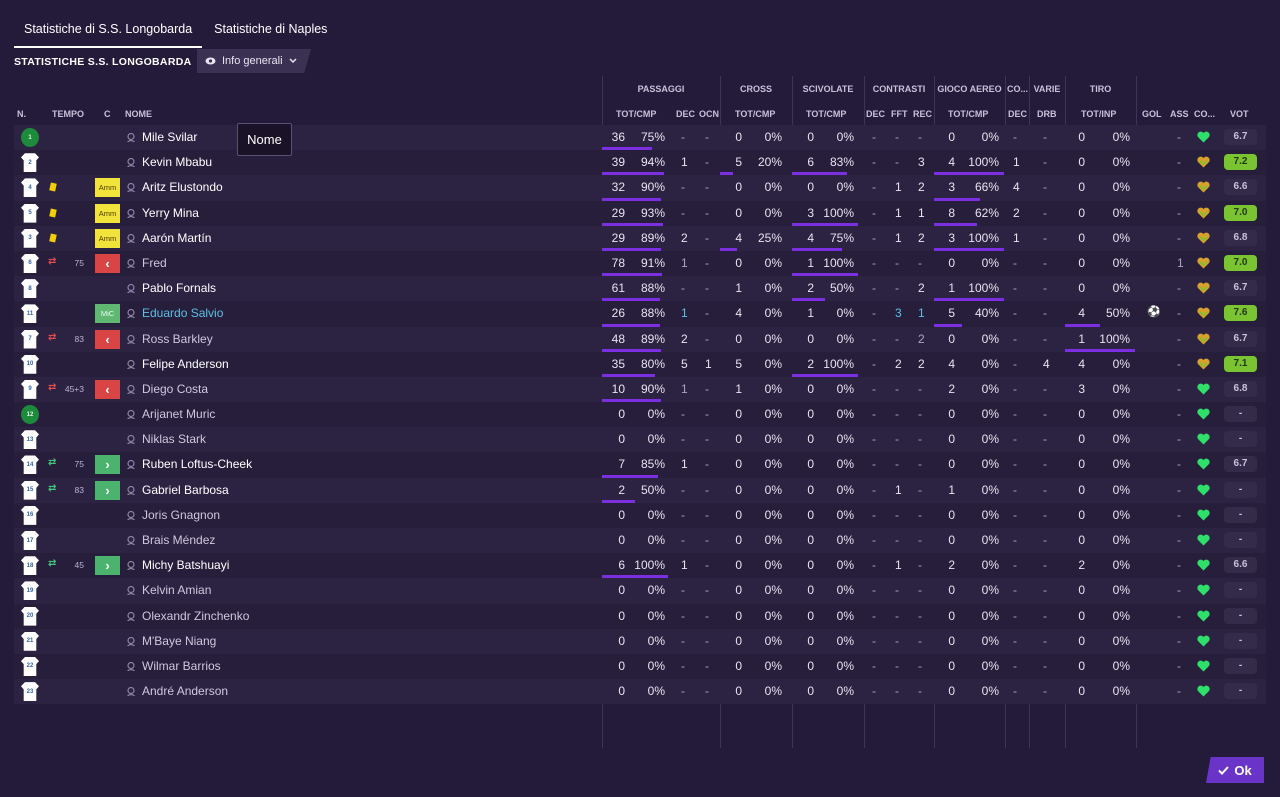 The image size is (1280, 797). Describe the element at coordinates (108, 31) in the screenshot. I see `tab-longobarda-stats: Statistiche di S.S. Longobarda` at that location.